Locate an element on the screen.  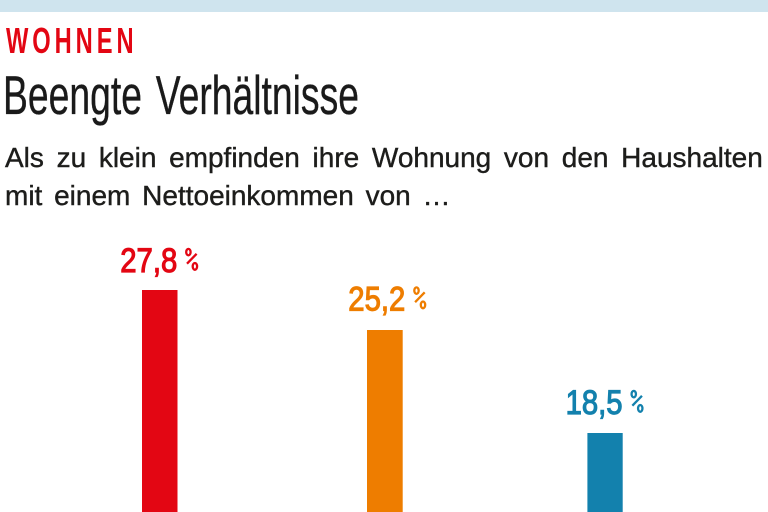
svg-text: 25,2 is located at coordinates (376, 300).